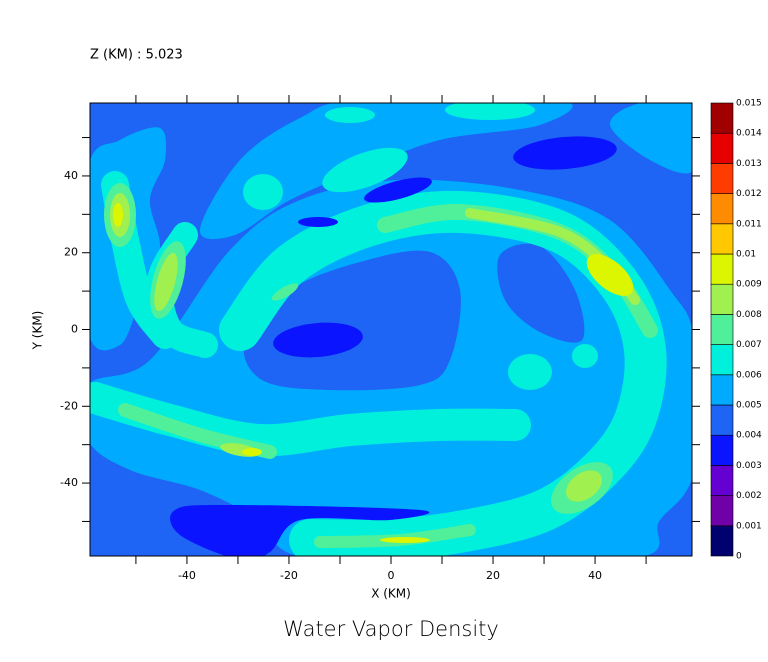 The width and height of the screenshot is (768, 662). Describe the element at coordinates (71, 175) in the screenshot. I see `y-tick-label: 40` at that location.